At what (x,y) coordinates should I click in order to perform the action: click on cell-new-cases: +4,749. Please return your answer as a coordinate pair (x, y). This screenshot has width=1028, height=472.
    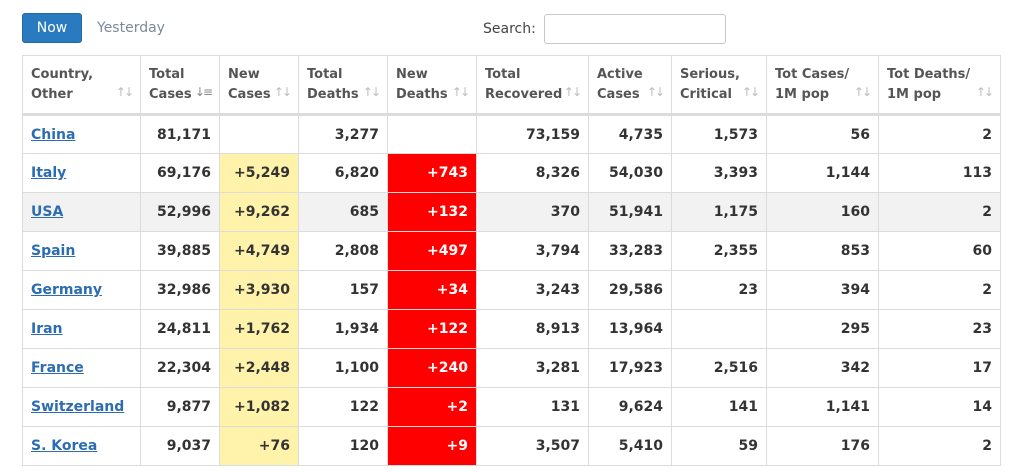
    Looking at the image, I should click on (259, 251).